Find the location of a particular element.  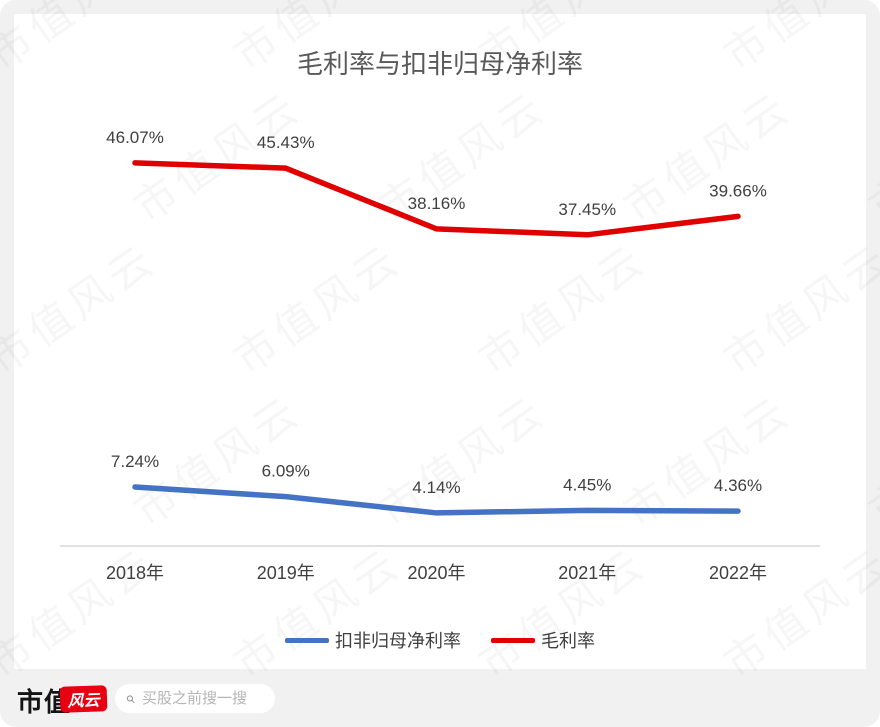

fengyun-logo-badge: 风云 is located at coordinates (83, 699).